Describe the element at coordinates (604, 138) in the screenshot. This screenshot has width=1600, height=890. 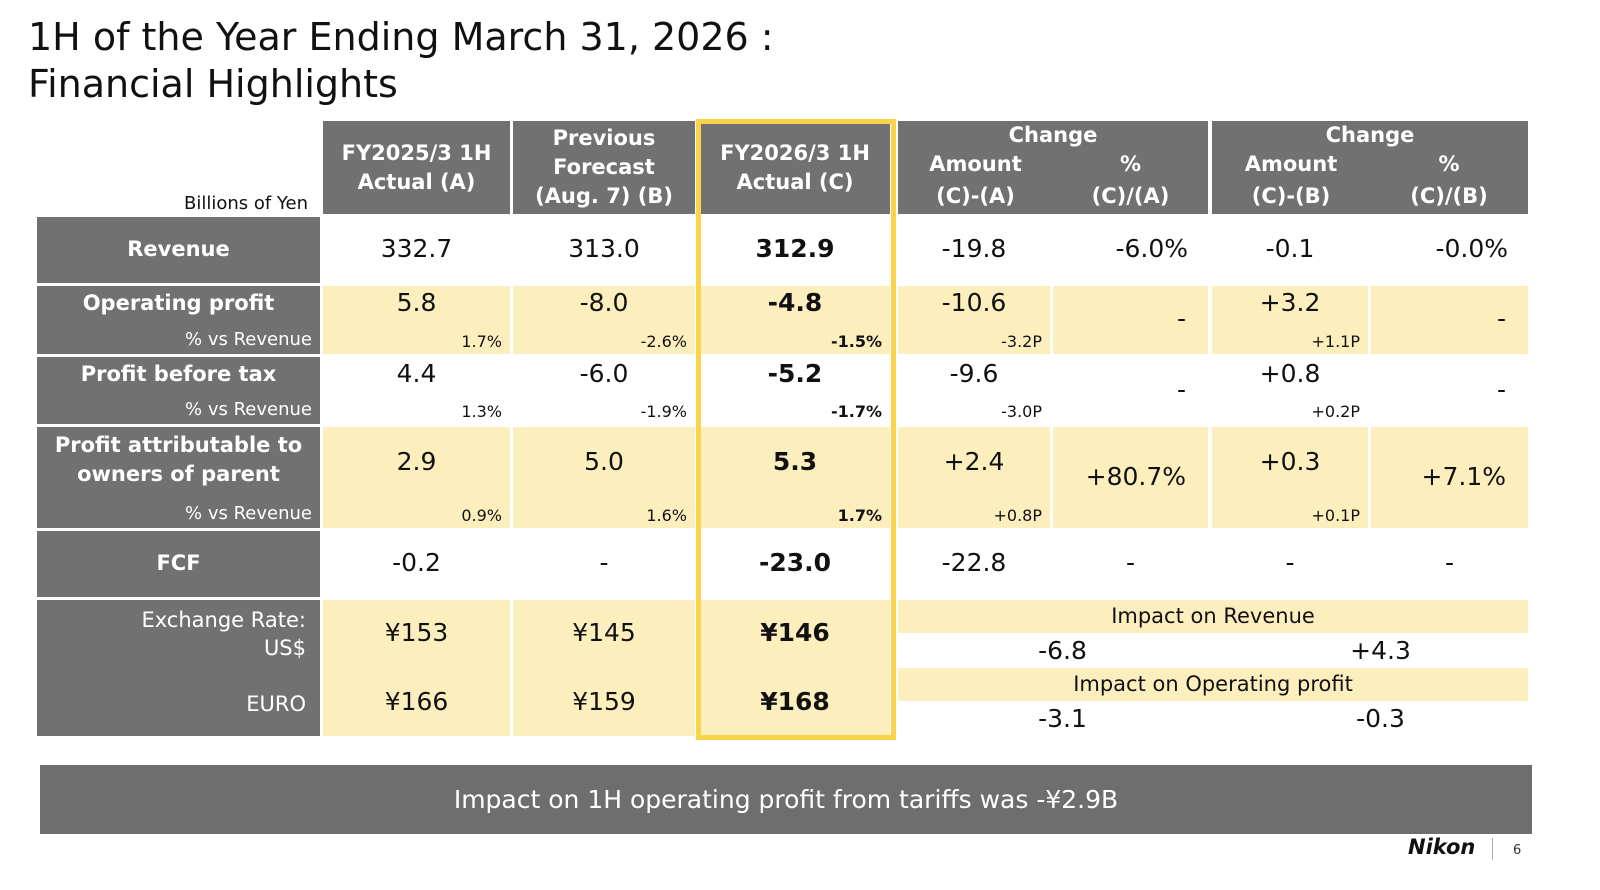
I see `header-previous-forecast-line: Previous` at that location.